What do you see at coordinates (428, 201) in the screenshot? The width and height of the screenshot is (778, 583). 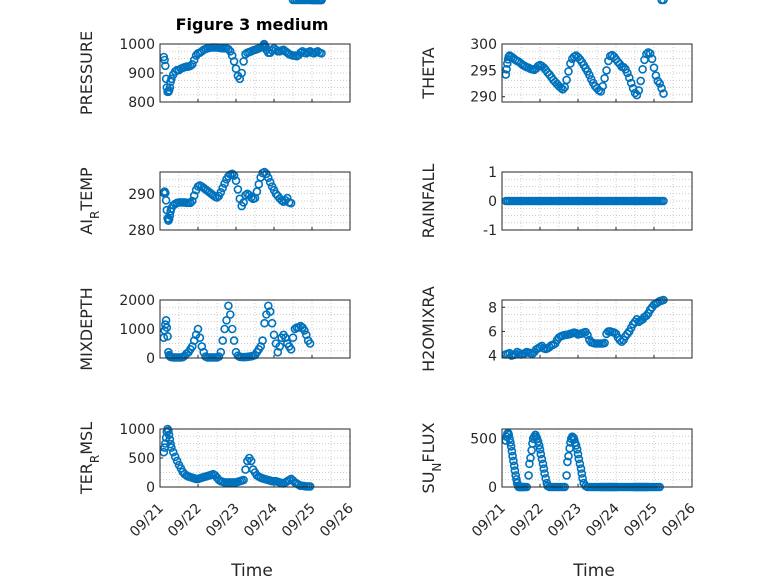 I see `y-axis-label-3: RAINFALL` at bounding box center [428, 201].